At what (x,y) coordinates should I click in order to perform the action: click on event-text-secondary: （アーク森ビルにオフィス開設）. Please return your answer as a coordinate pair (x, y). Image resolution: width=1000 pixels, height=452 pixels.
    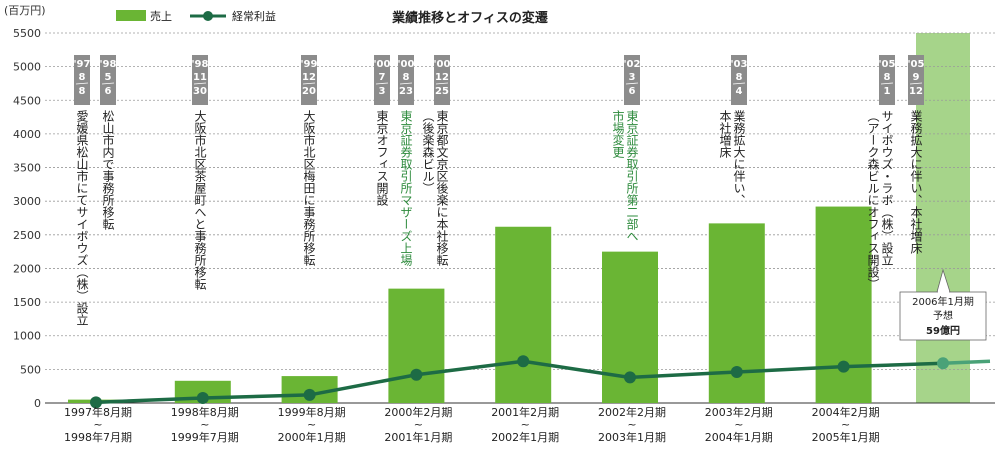
    Looking at the image, I should click on (873, 200).